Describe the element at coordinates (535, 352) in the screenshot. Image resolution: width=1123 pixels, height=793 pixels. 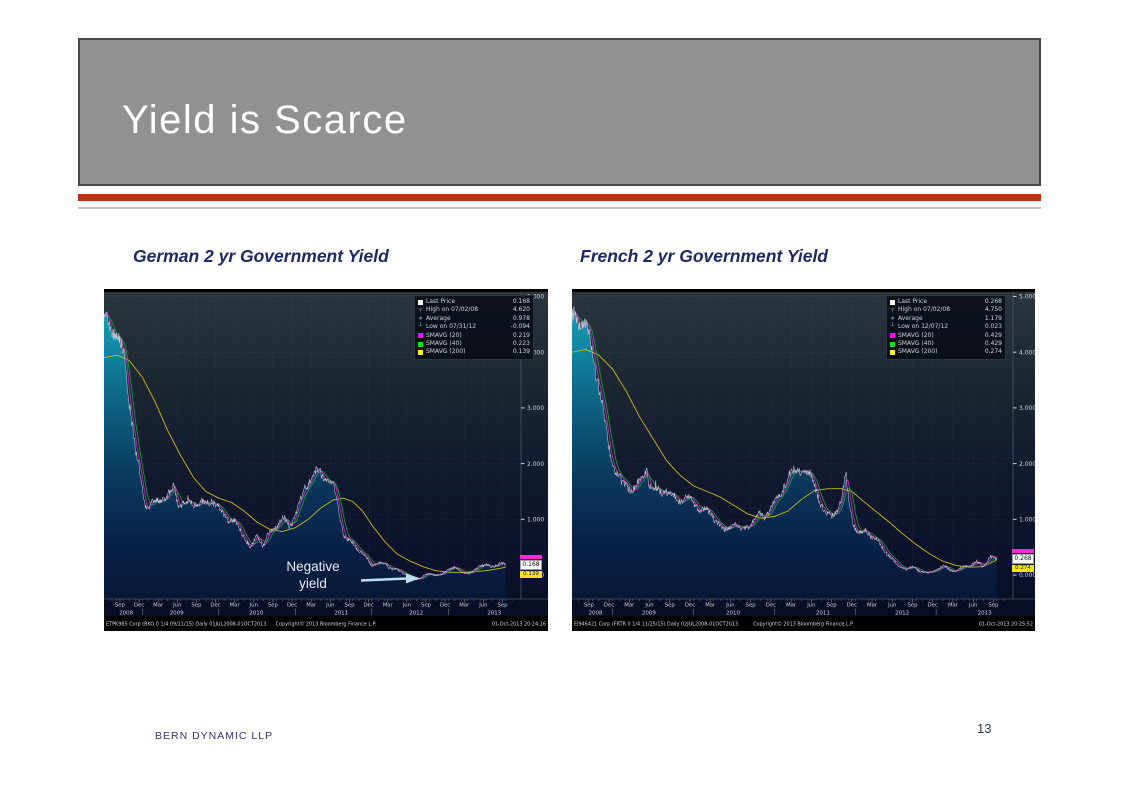
I see `axis-label: 4.000` at that location.